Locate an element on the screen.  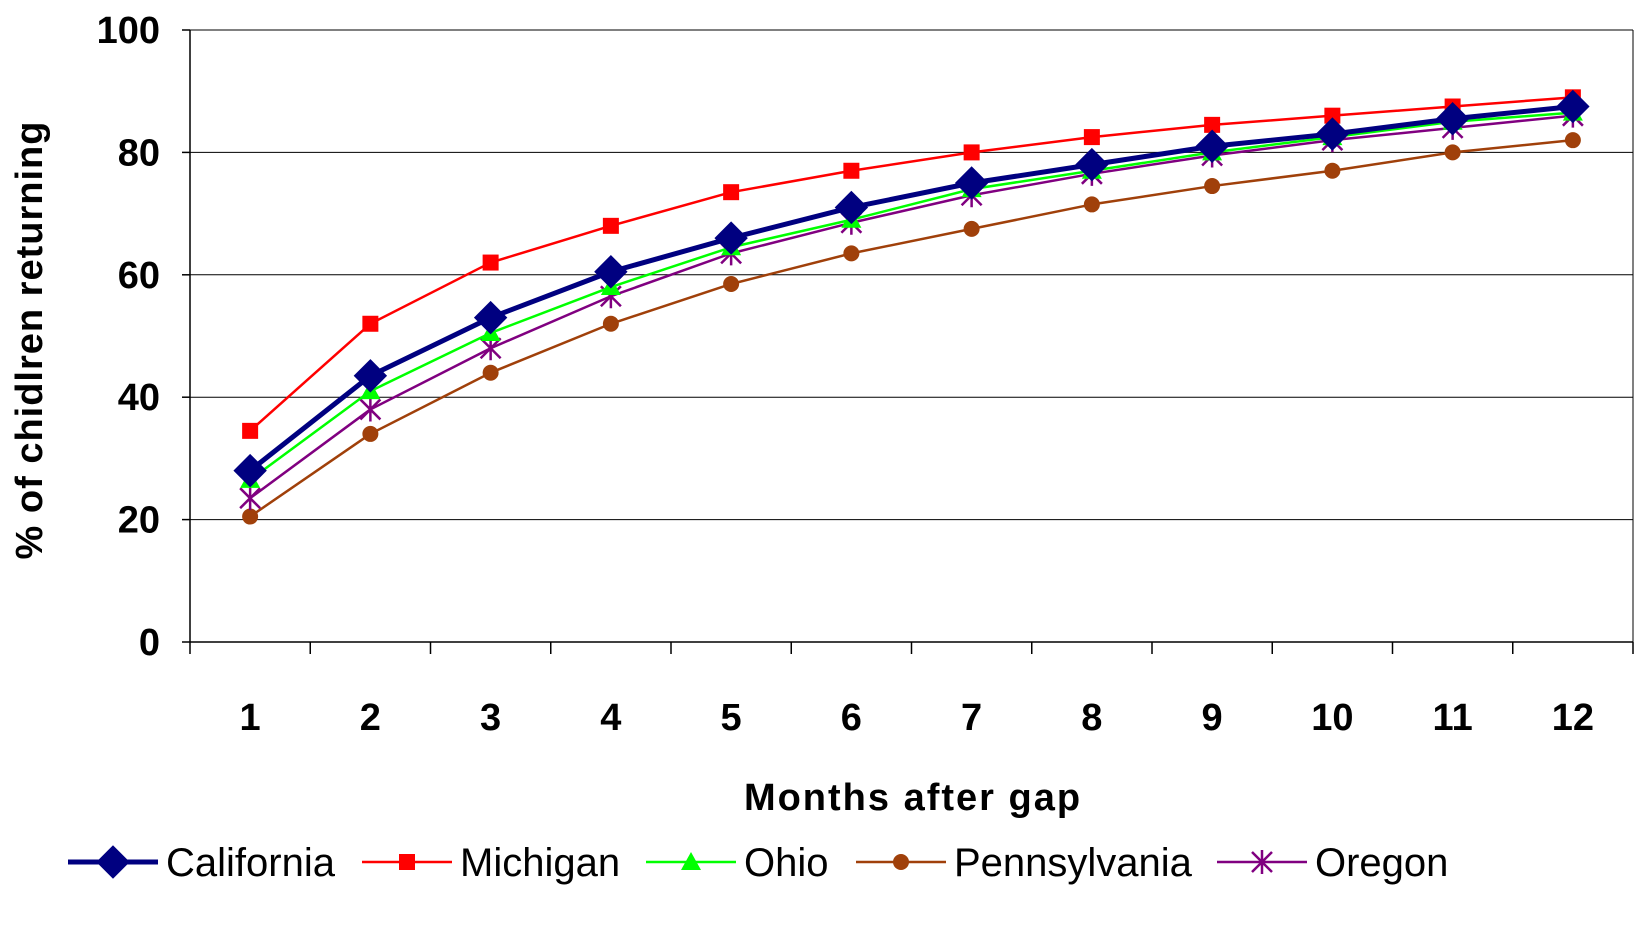
y-tick-label: 40 is located at coordinates (139, 398).